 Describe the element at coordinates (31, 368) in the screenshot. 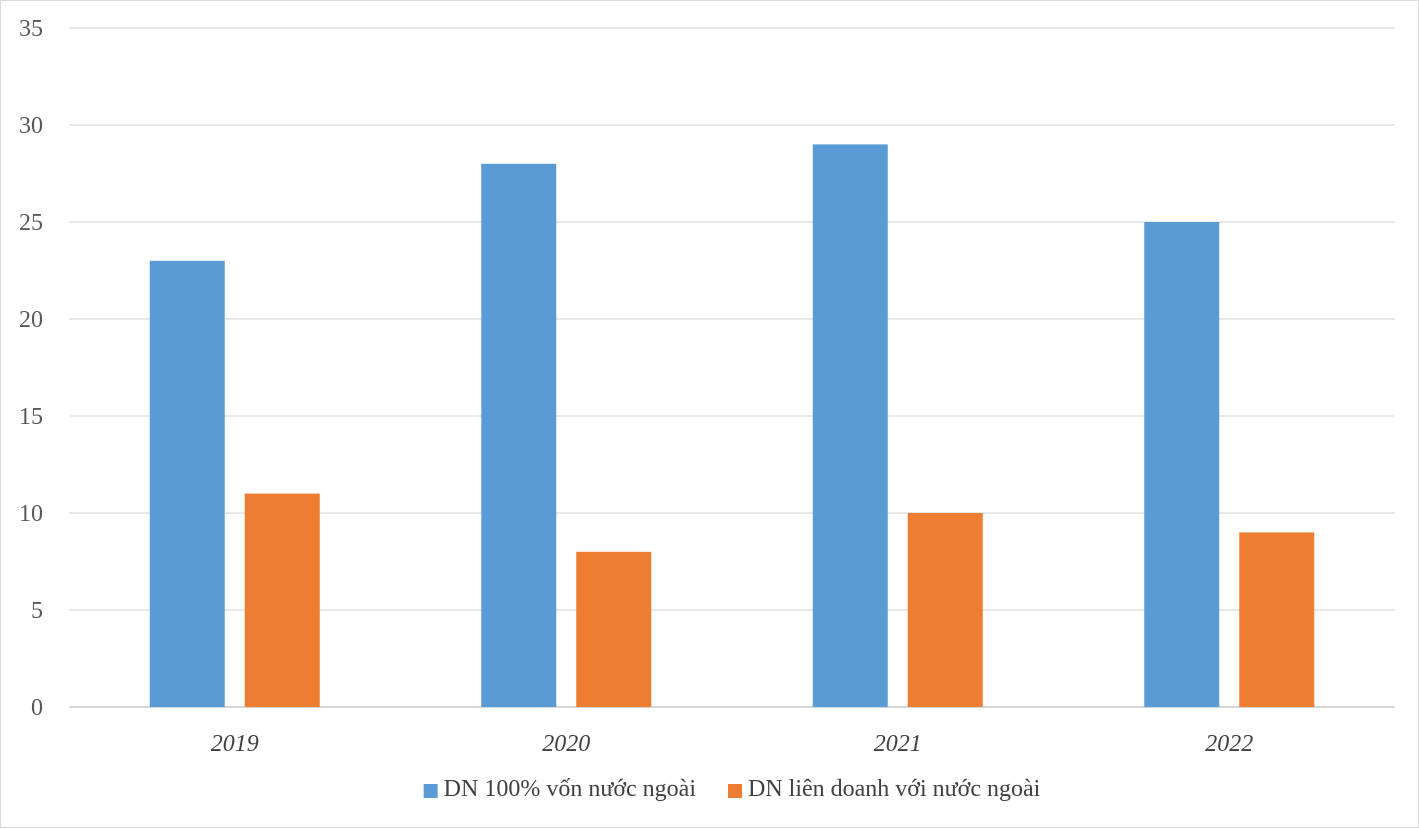

I see `y-axis-tick-labels: 0 5 10 15 20 25 30 35` at that location.